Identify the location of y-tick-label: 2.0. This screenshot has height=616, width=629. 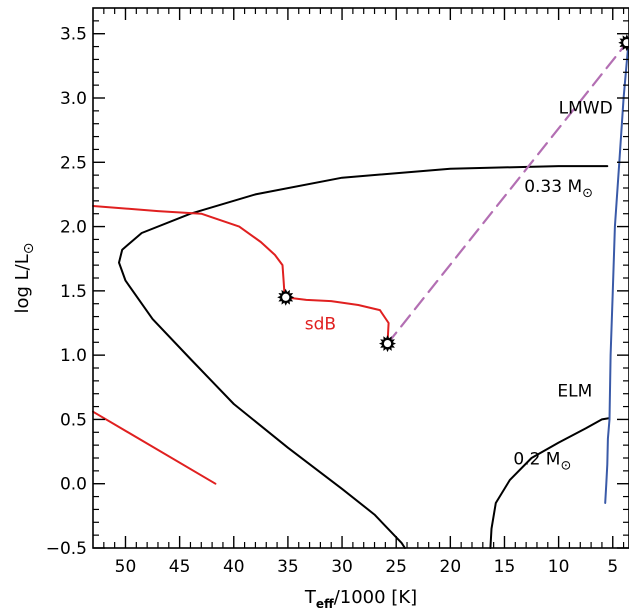
(73, 228).